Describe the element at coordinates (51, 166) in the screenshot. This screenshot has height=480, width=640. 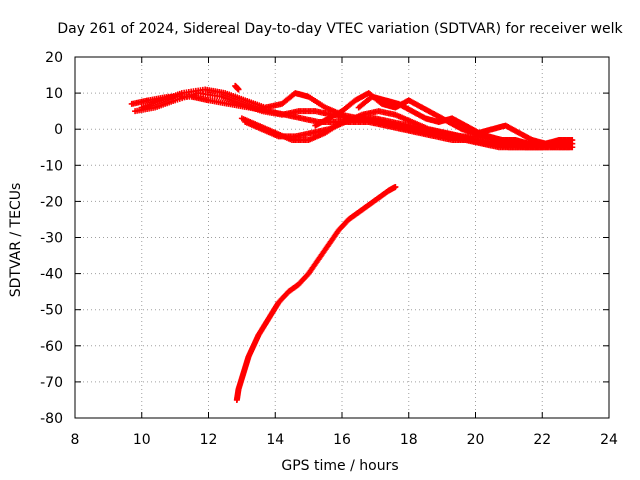
I see `y-tick-label: -10` at that location.